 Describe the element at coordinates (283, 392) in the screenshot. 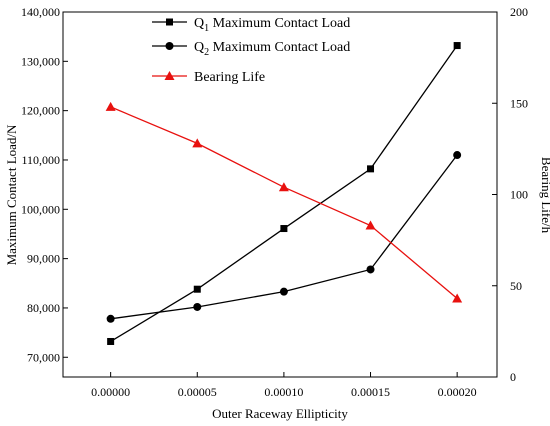

I see `x-tick-label: 0.00010` at that location.